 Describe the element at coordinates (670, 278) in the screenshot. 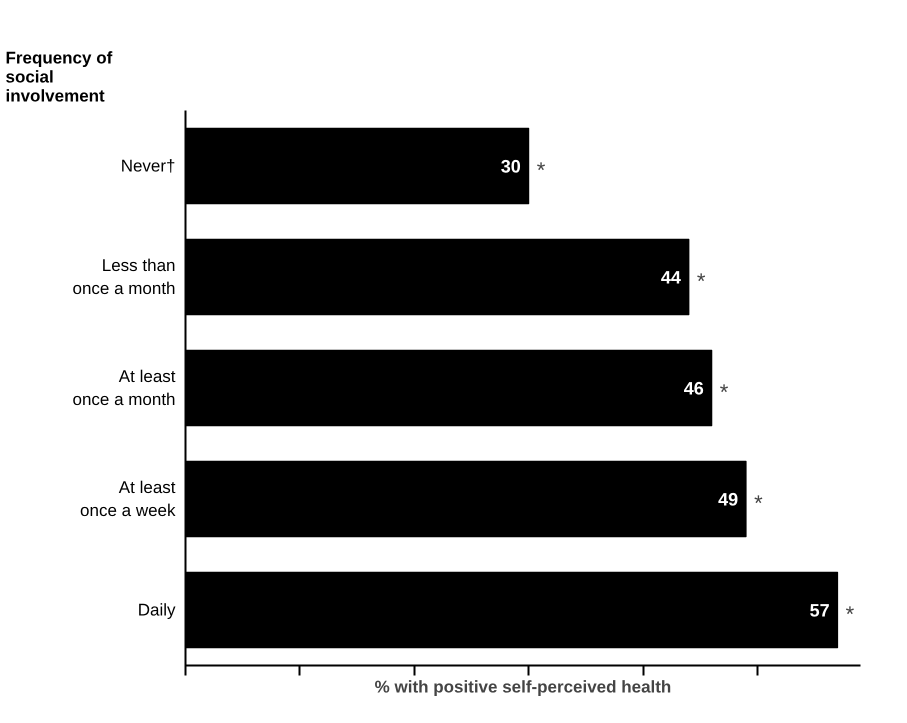

I see `data-label: 44` at that location.